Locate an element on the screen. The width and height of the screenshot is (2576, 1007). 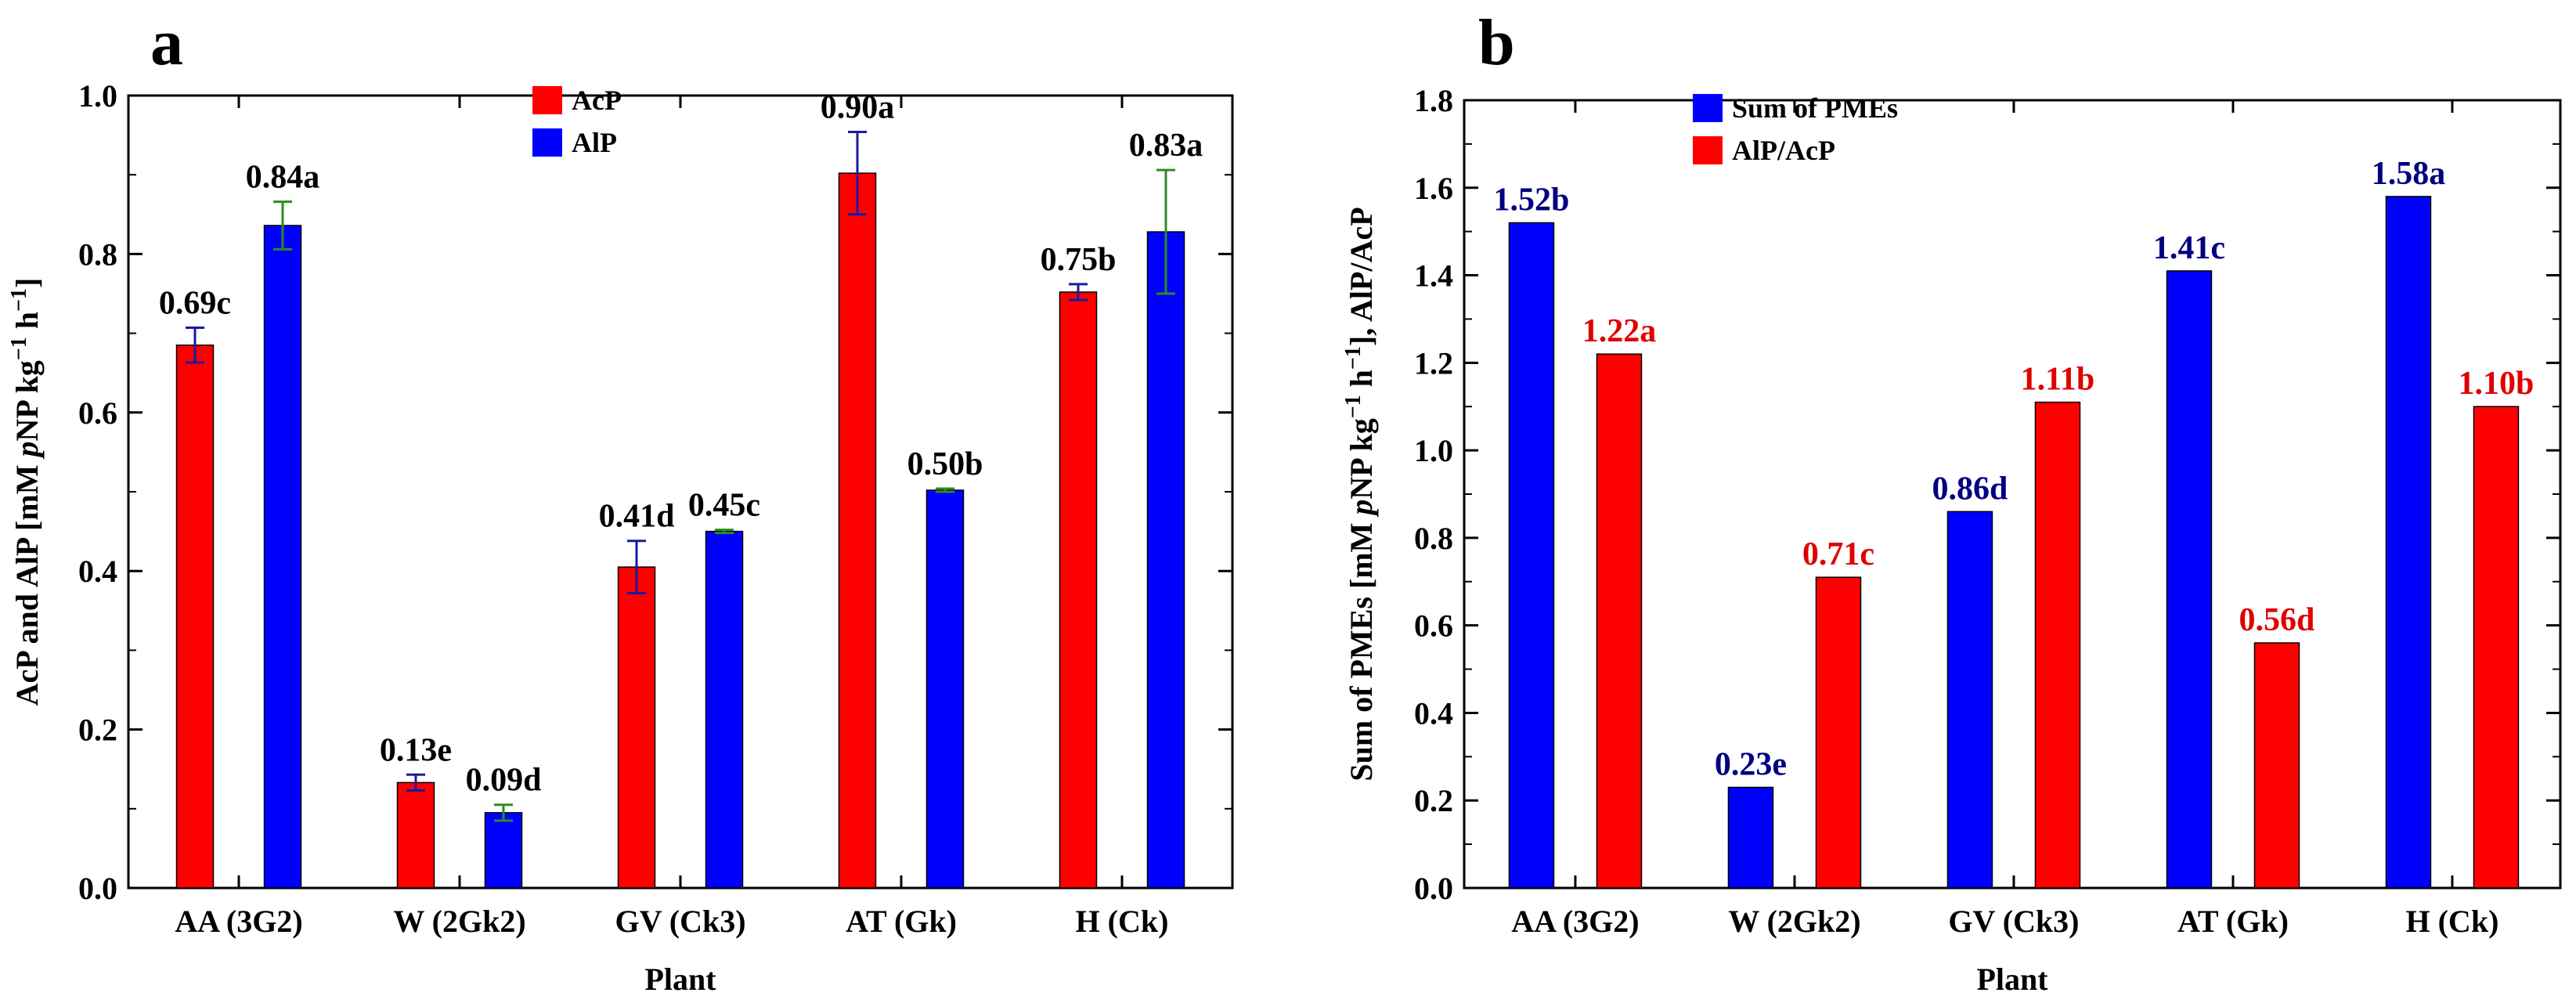
data-label: 1.52b is located at coordinates (1532, 200).